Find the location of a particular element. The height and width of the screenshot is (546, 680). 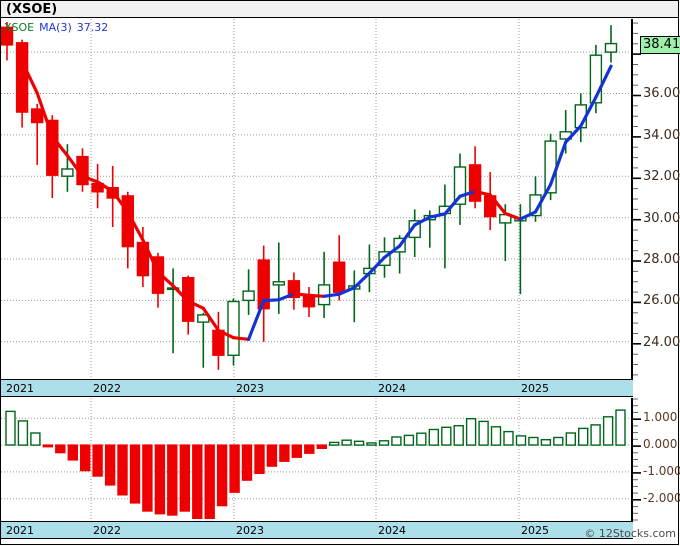

macd-axis-ticks is located at coordinates (637, 459).